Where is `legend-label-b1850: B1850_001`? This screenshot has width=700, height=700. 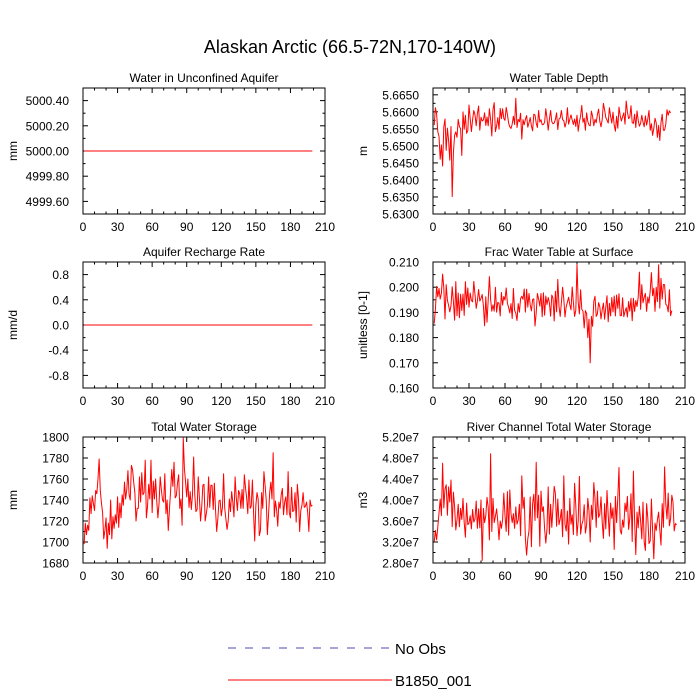 legend-label-b1850: B1850_001 is located at coordinates (433, 681).